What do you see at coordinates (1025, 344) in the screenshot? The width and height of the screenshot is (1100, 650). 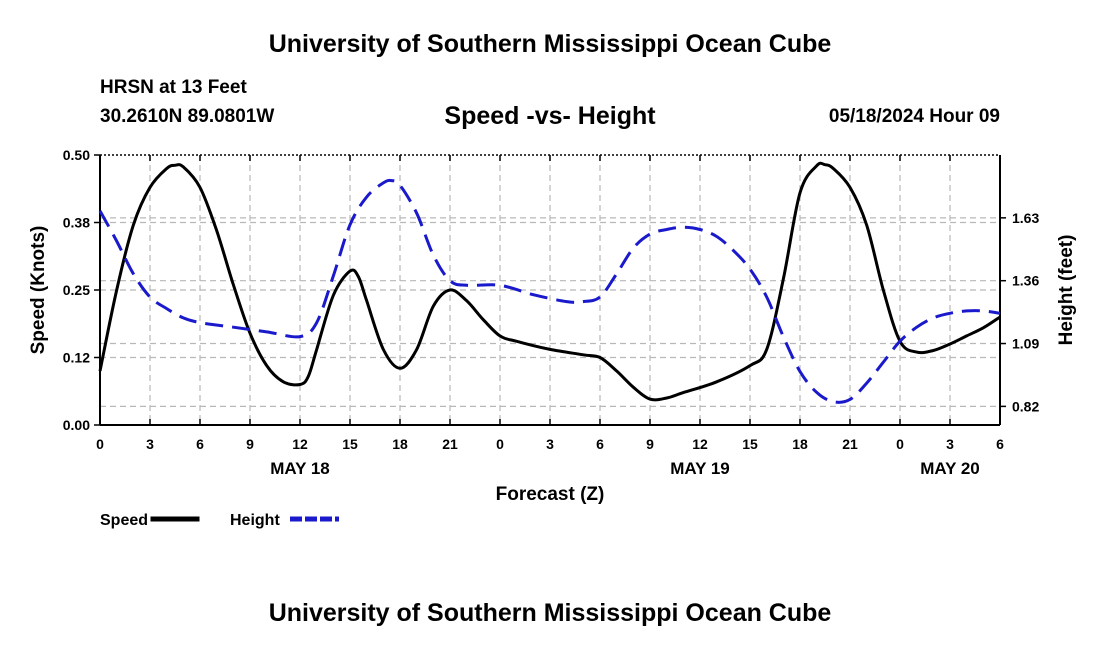 I see `y-right-tick-label: 1.09` at bounding box center [1025, 344].